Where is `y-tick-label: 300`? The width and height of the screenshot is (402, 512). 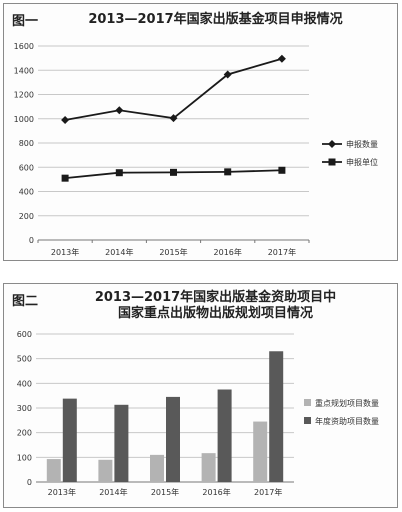 y-tick-label: 300 is located at coordinates (24, 408).